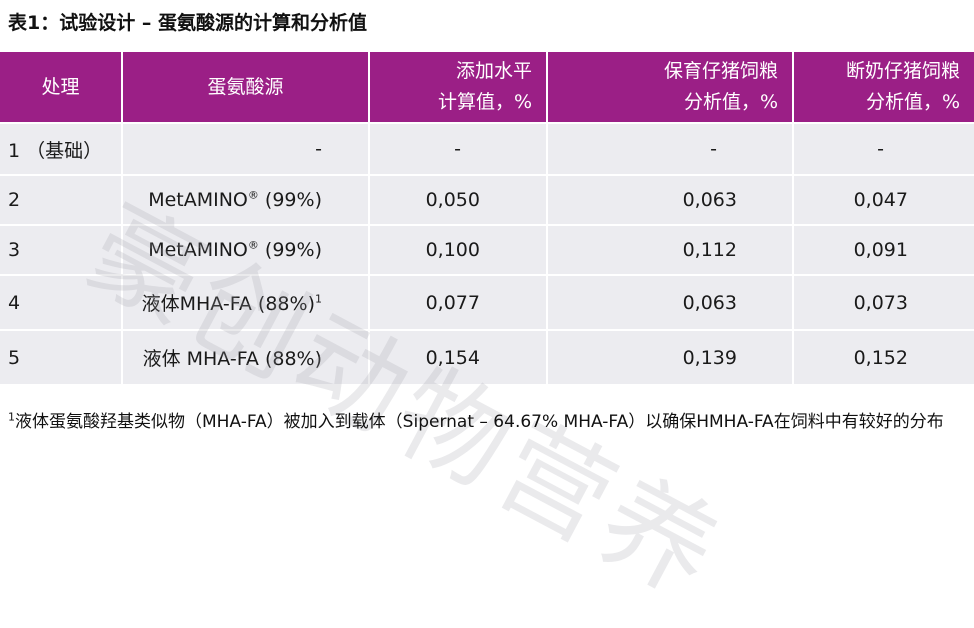 This screenshot has height=628, width=974. What do you see at coordinates (245, 302) in the screenshot?
I see `cell-source: 液体MHA-FA (88%)1` at bounding box center [245, 302].